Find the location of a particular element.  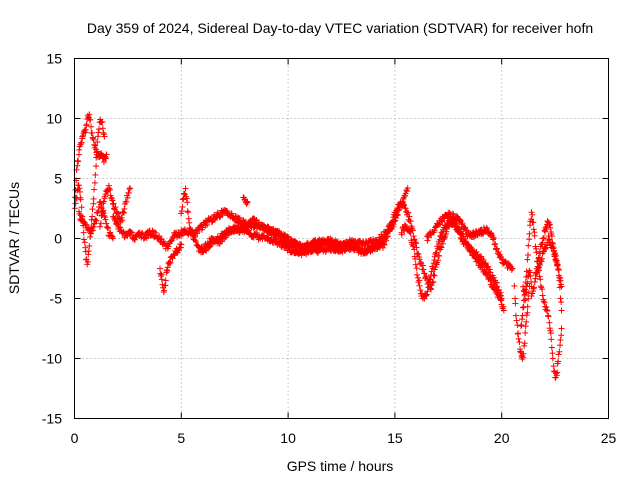

y-axis-label: SDTVAR / TECUs is located at coordinates (14, 238).